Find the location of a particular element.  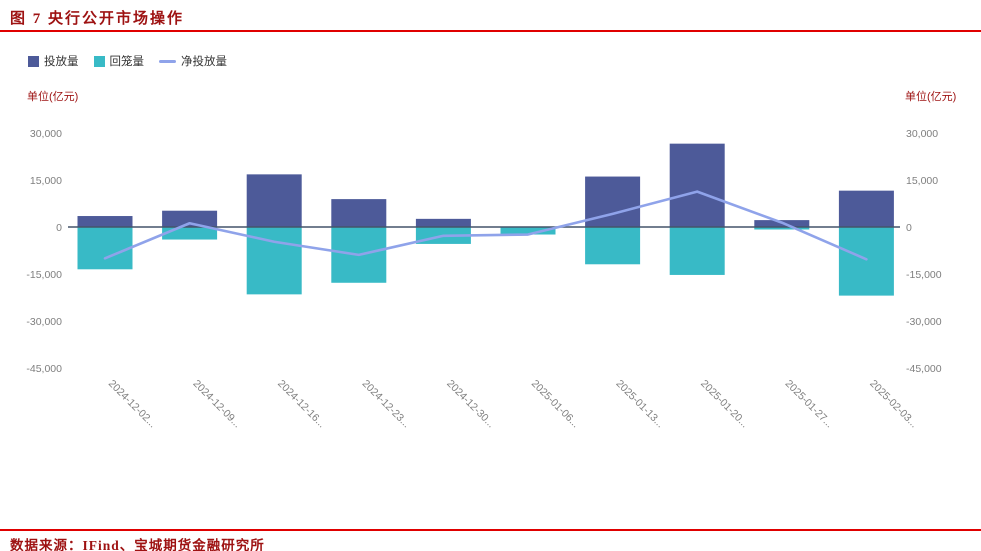

bar-回笼量-0 is located at coordinates (105, 248).